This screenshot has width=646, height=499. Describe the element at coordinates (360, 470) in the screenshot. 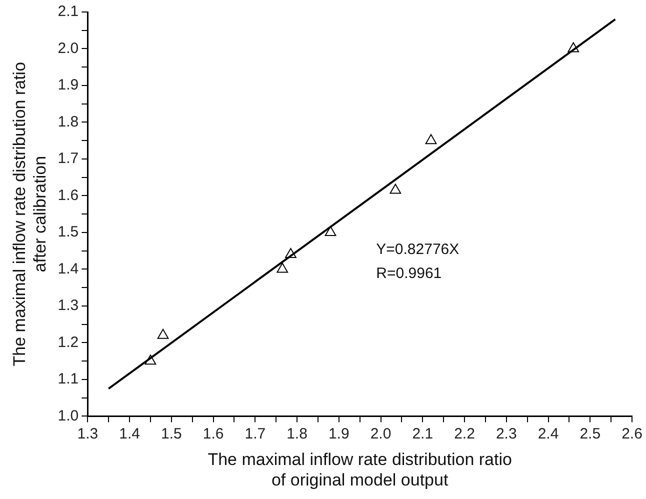

I see `x-axis-title: The maximal inflow rate distribution ratio of original model output` at that location.